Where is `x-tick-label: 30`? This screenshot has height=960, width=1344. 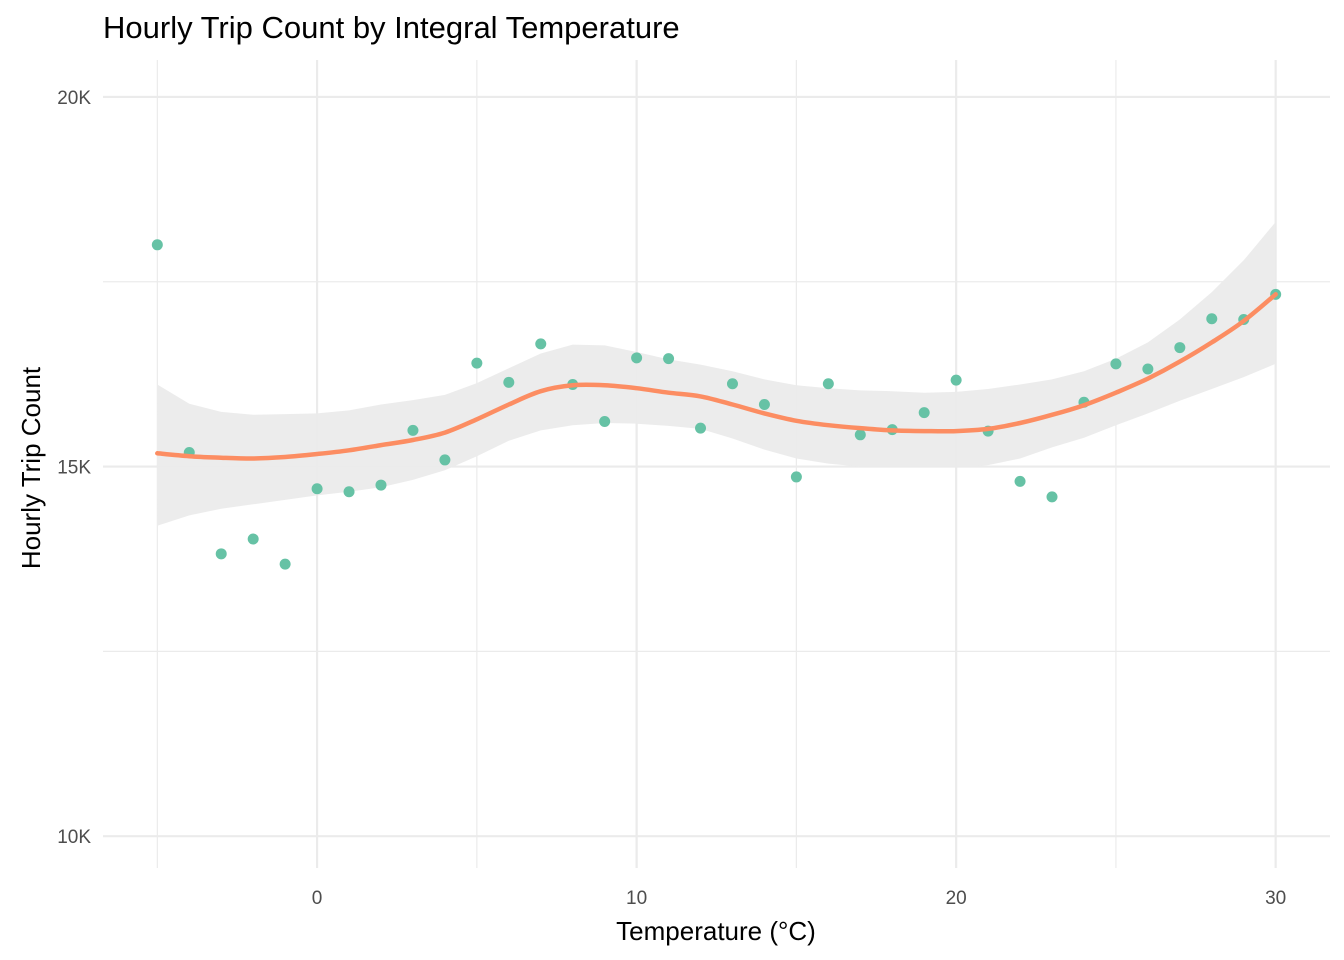 x-tick-label: 30 is located at coordinates (1275, 898).